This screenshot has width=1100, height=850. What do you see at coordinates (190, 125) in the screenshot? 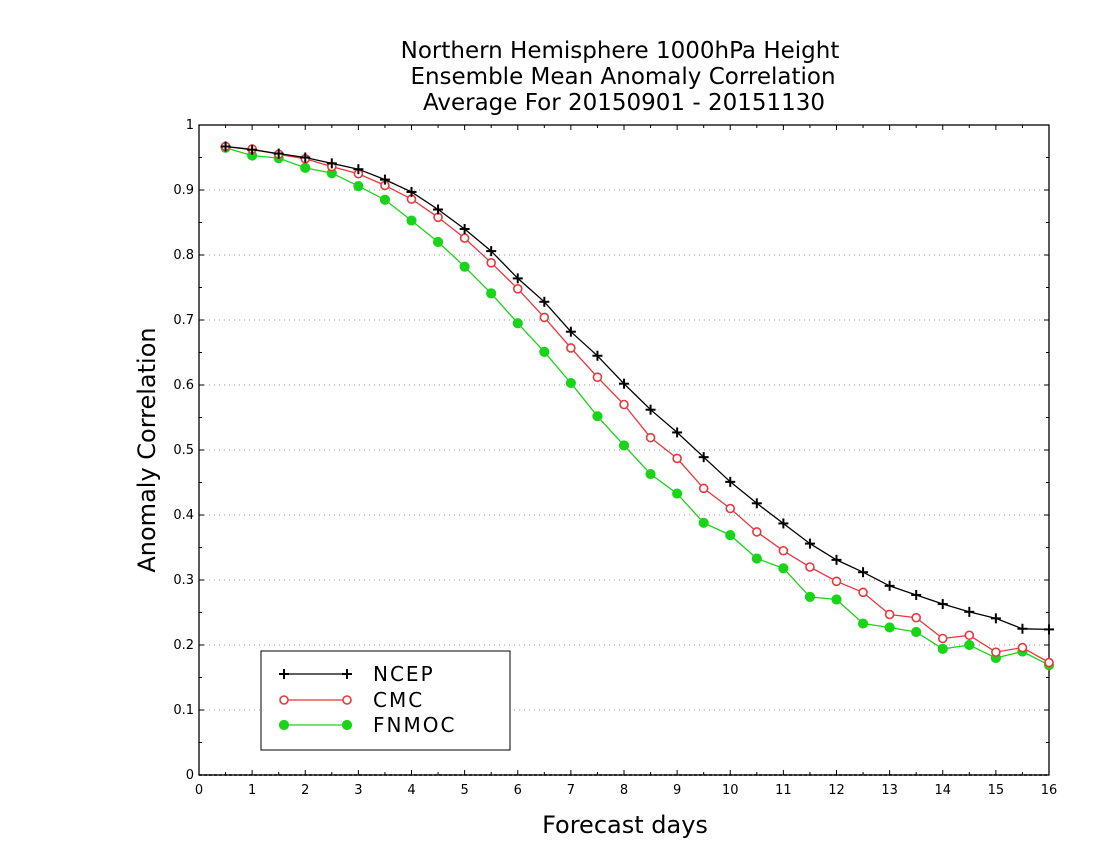
I see `y-tick-label: 1` at bounding box center [190, 125].